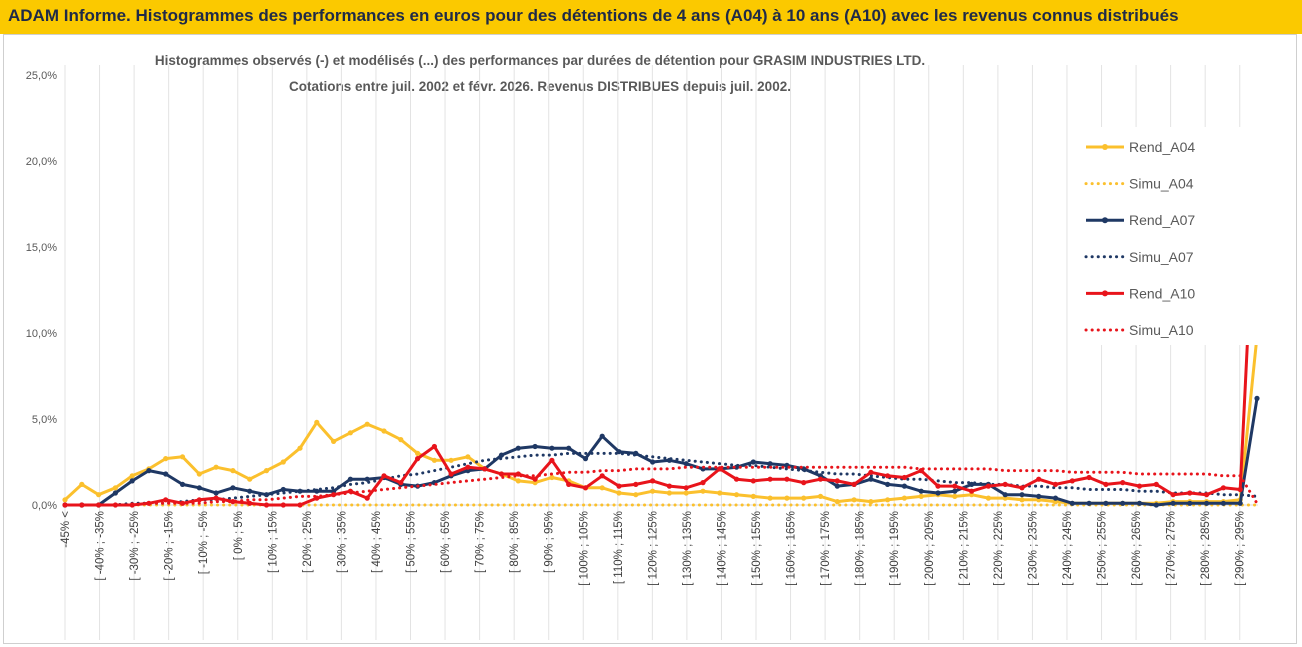 The width and height of the screenshot is (1302, 647). Describe the element at coordinates (44, 506) in the screenshot. I see `y-tick-label: 0,0%` at that location.